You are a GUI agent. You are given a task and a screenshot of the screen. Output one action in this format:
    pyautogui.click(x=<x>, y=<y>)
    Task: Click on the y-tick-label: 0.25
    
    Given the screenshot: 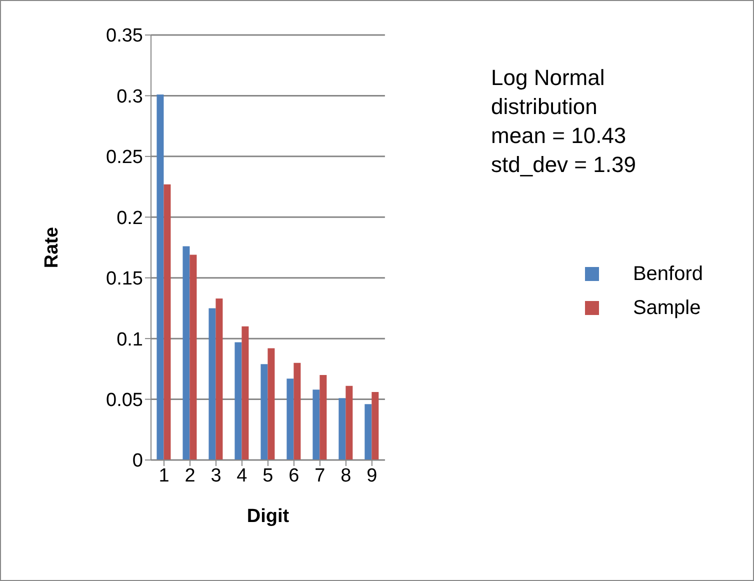 What is the action you would take?
    pyautogui.click(x=124, y=157)
    